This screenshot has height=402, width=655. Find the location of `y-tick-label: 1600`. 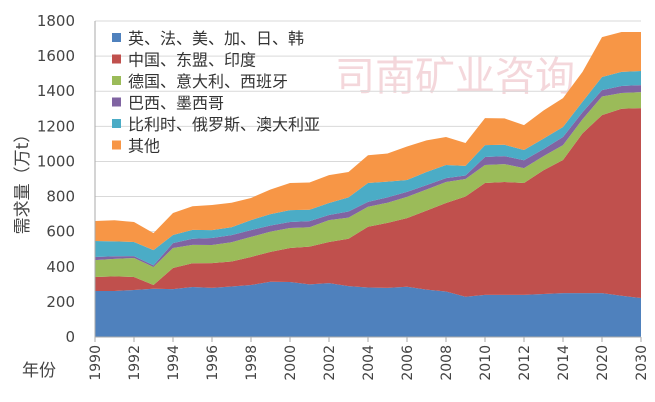

y-tick-label: 1600 is located at coordinates (56, 56).